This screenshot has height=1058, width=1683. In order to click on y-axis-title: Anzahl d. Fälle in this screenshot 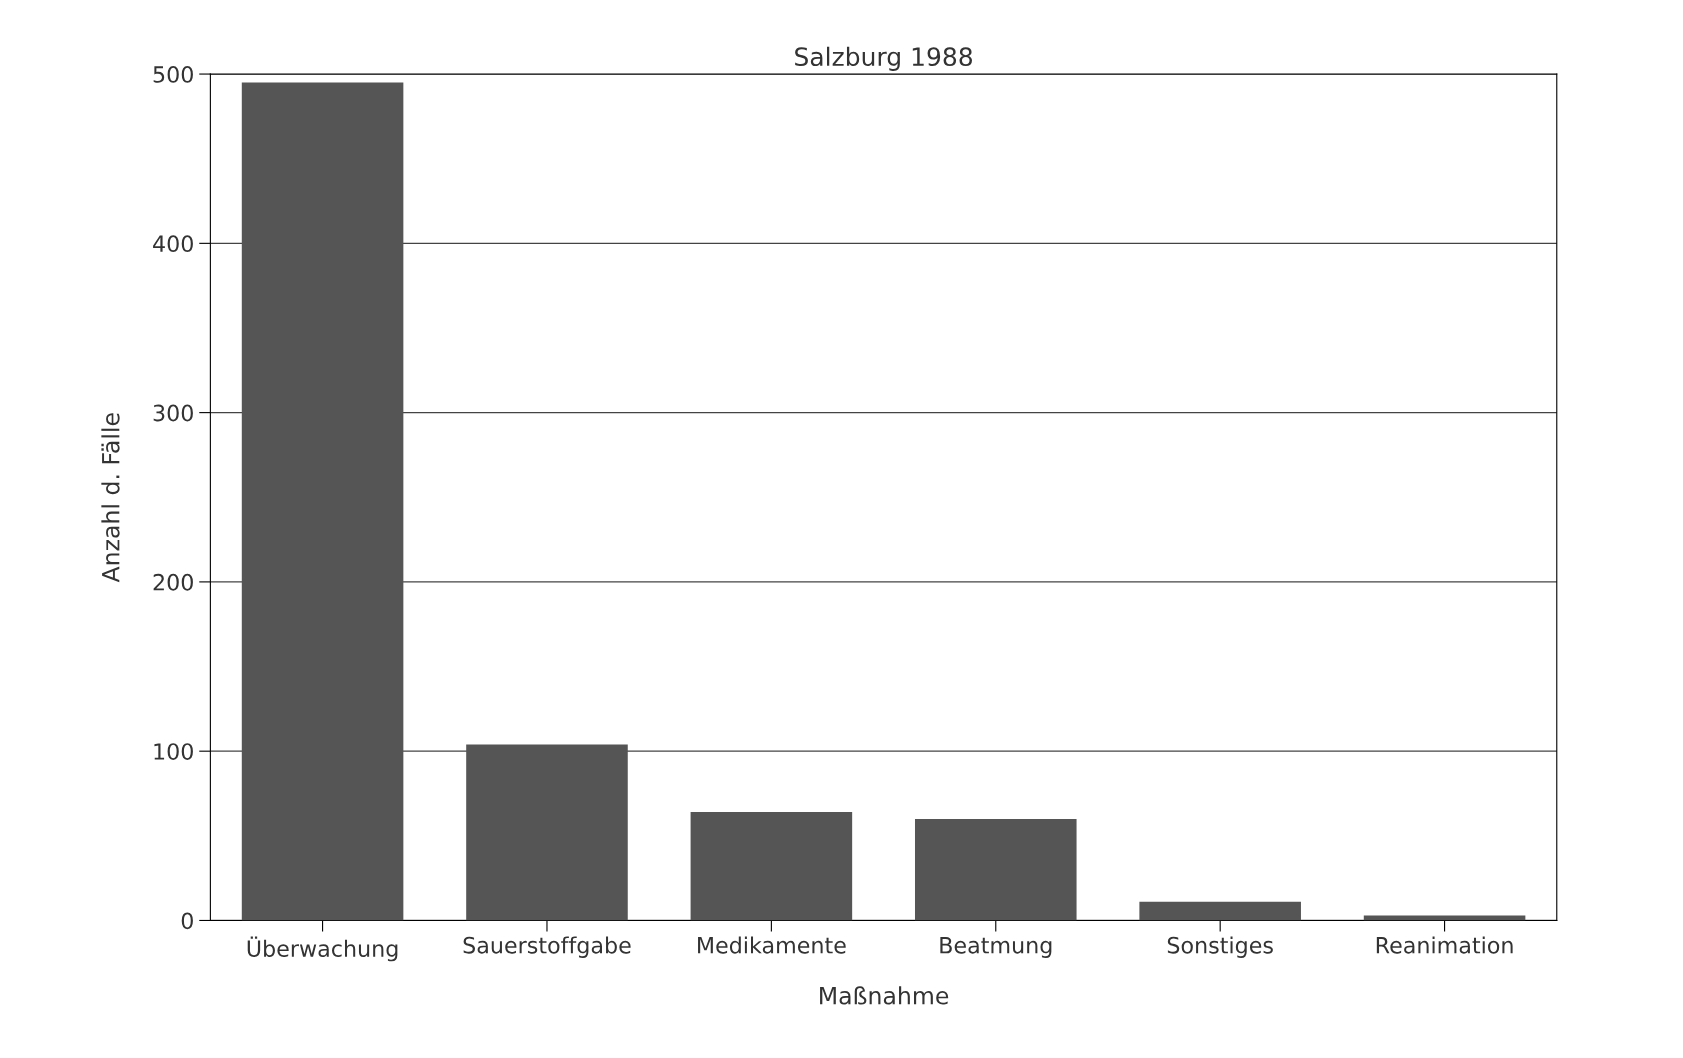, I will do `click(110, 498)`.